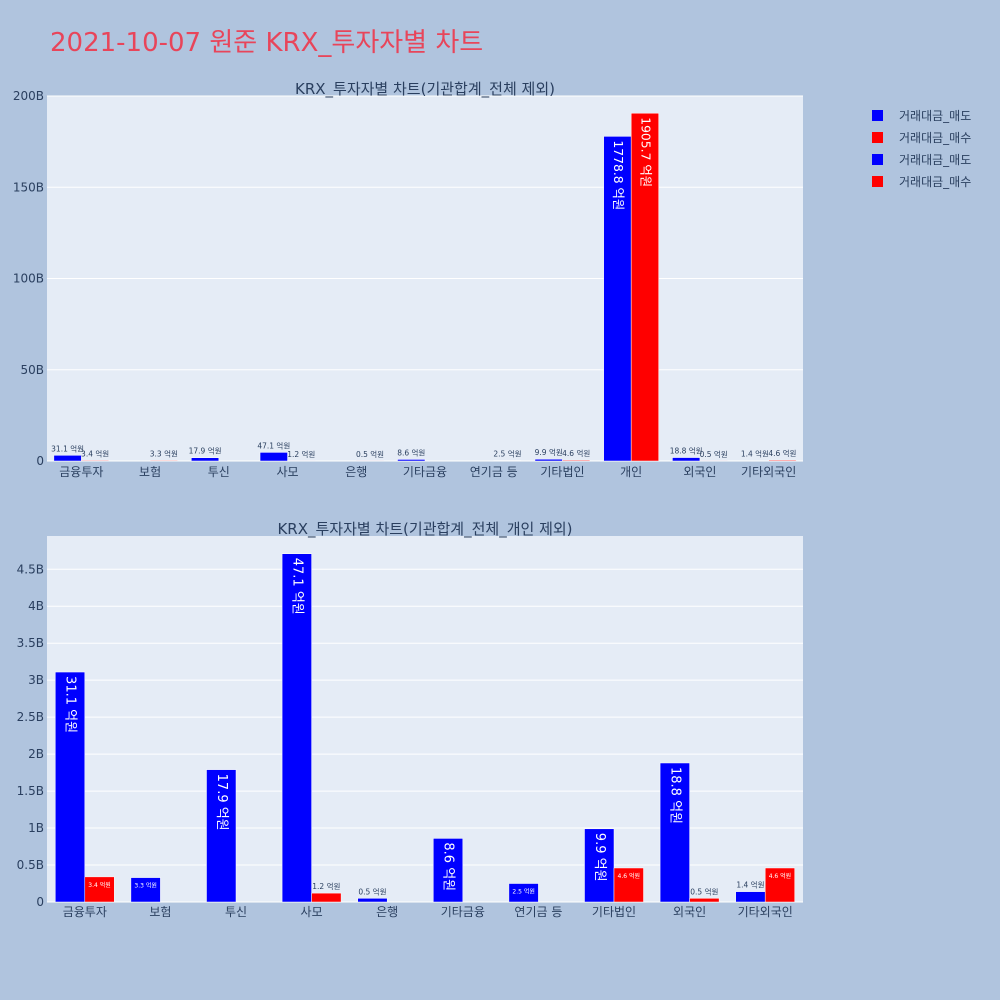  Describe the element at coordinates (30, 717) in the screenshot. I see `y-tick-label: 2.5B` at that location.